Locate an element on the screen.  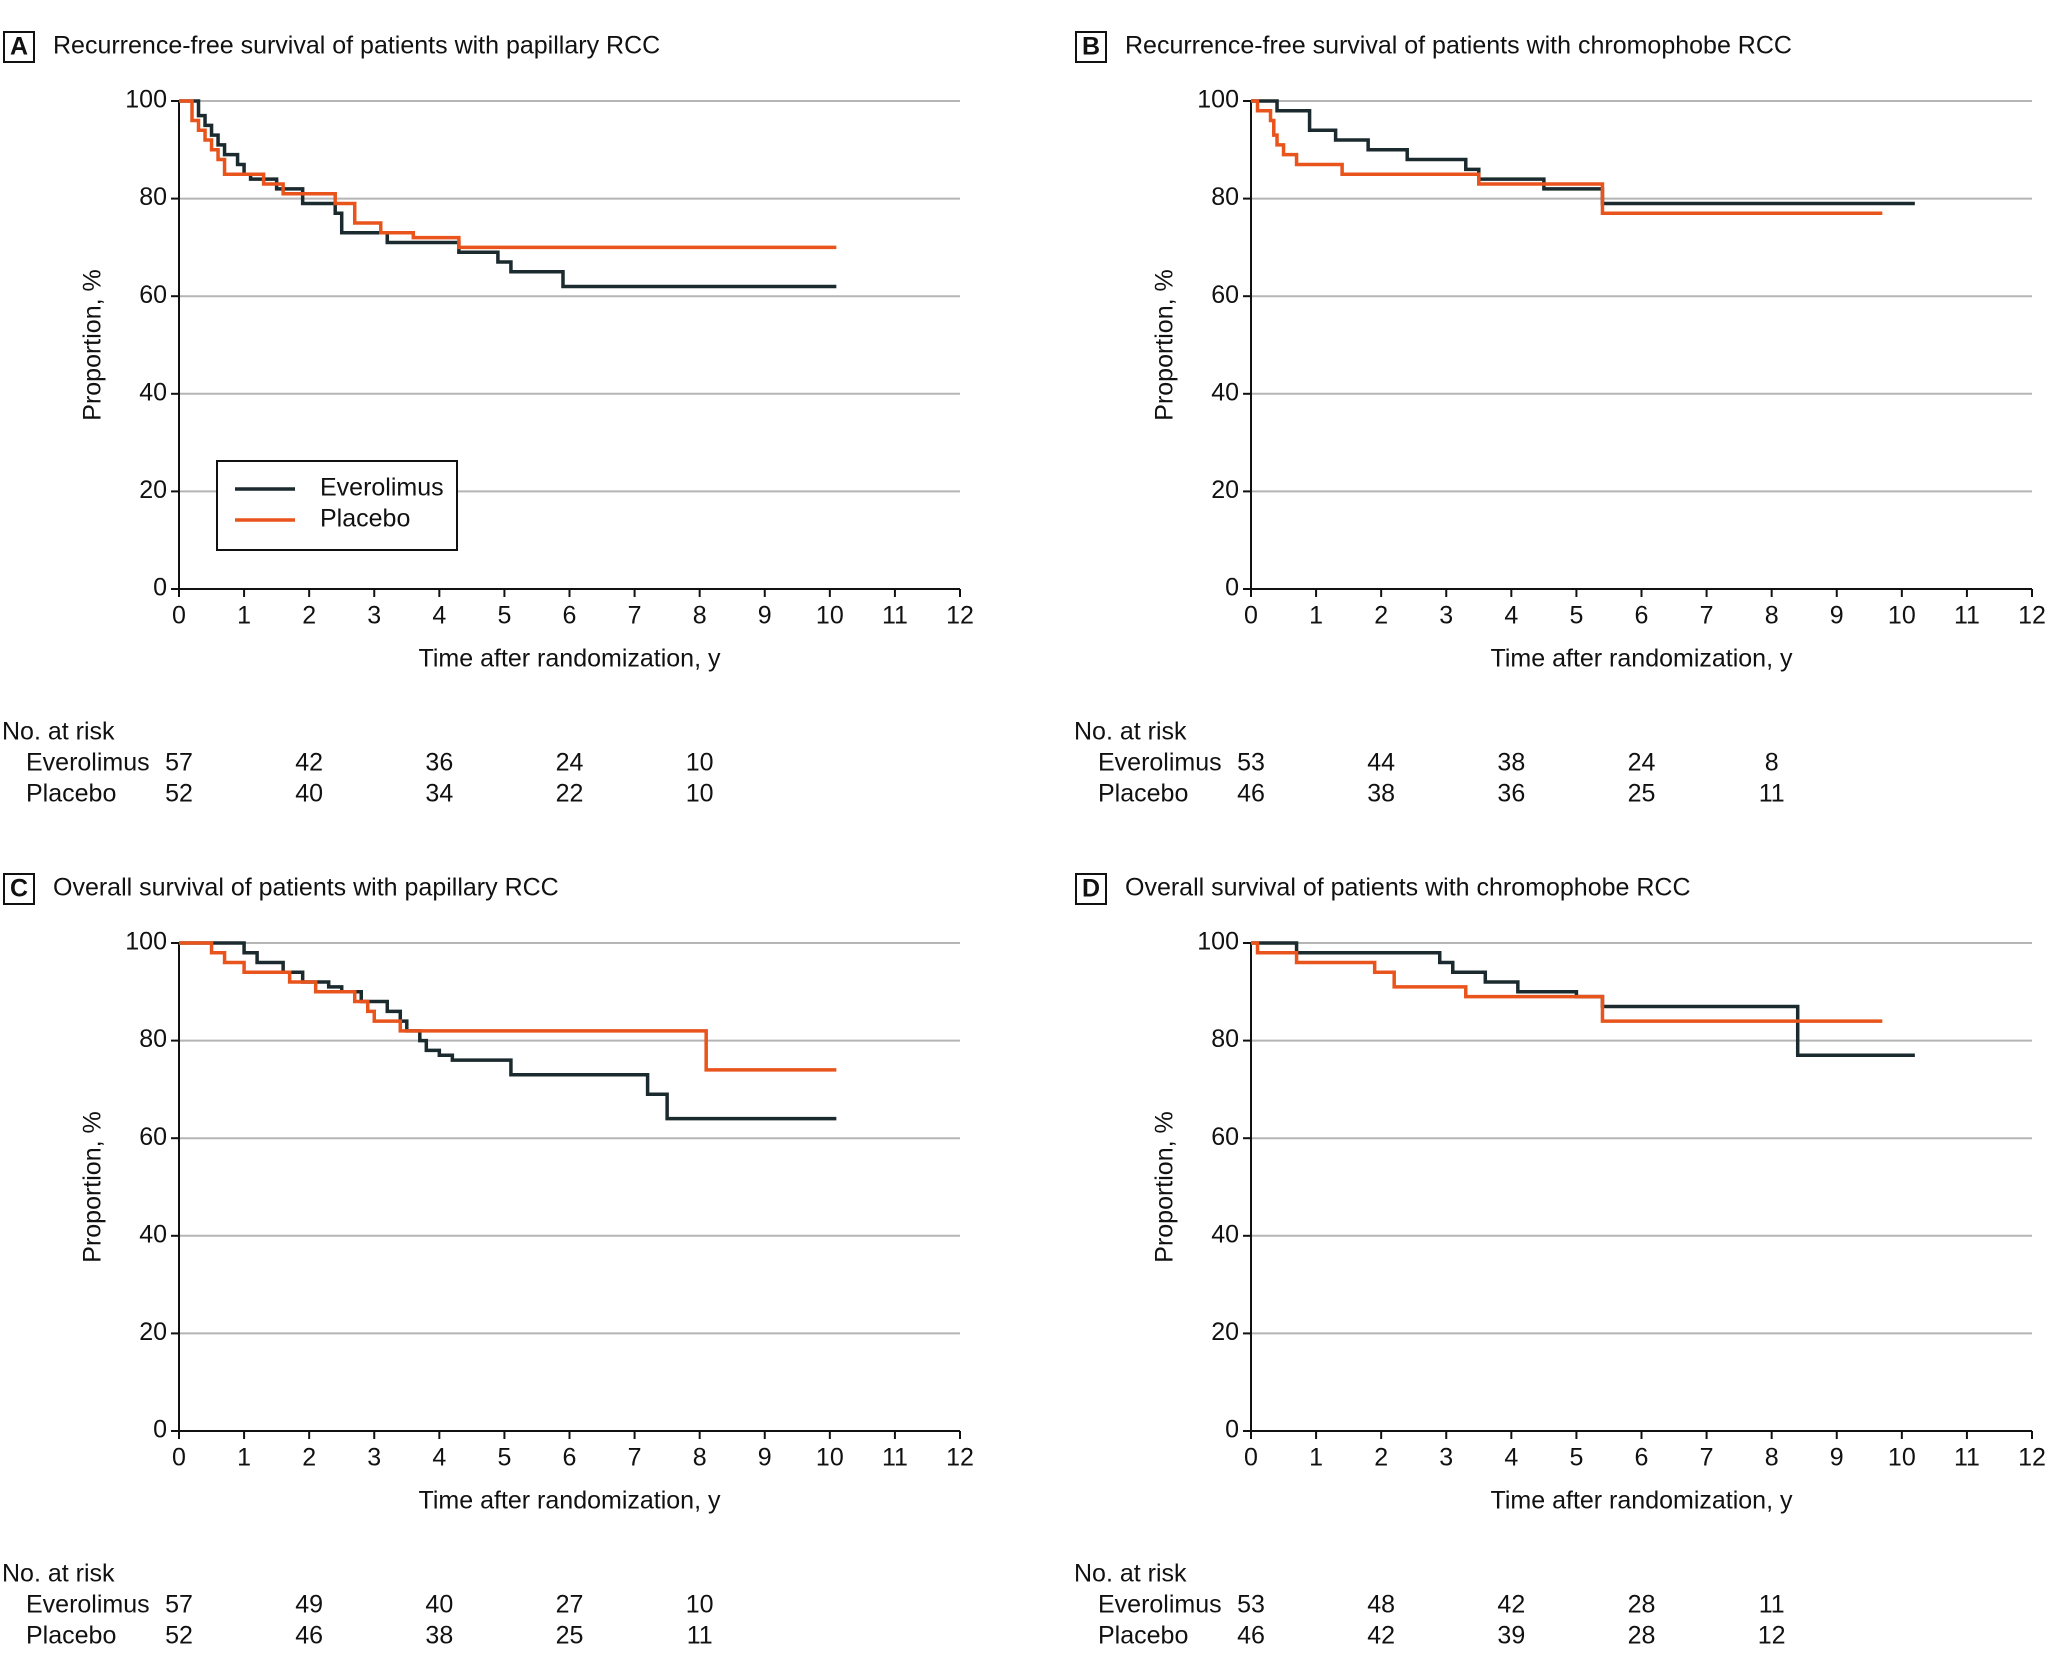
legend-box is located at coordinates (337, 505).